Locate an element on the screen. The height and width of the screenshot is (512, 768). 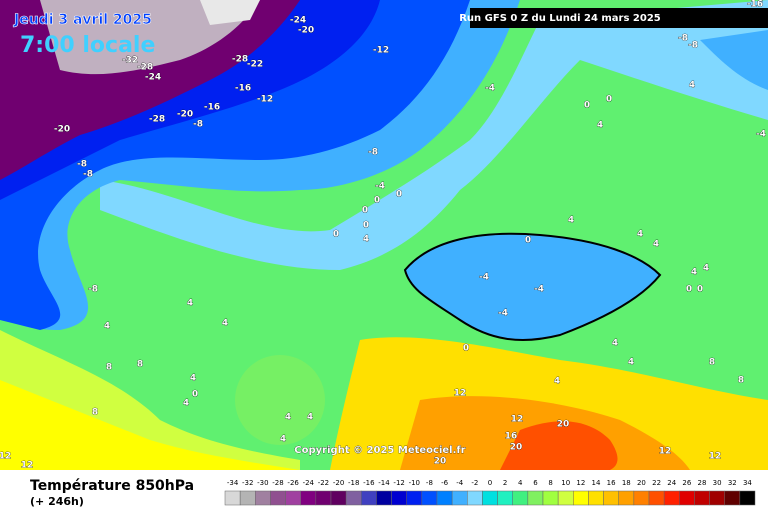
legend-label: 10 is located at coordinates (565, 483).